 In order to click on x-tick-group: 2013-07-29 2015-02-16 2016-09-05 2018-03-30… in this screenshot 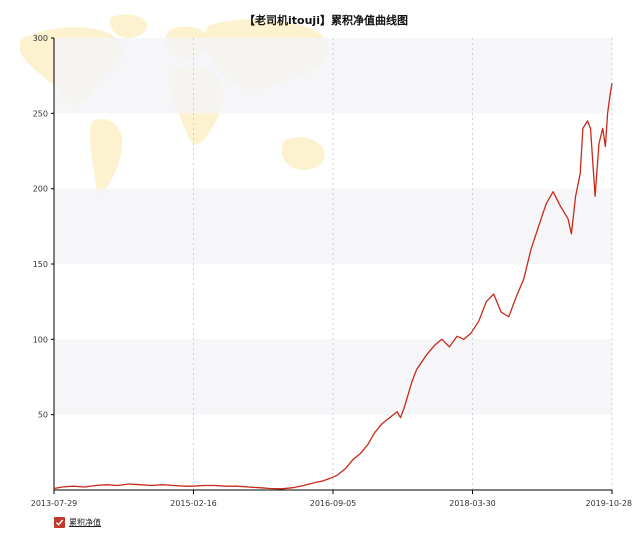, I will do `click(331, 499)`.